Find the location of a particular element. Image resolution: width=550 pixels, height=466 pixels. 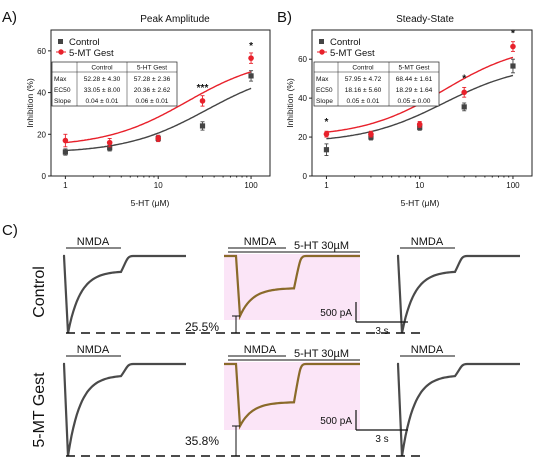

panel-b-markers is located at coordinates (419, 99).